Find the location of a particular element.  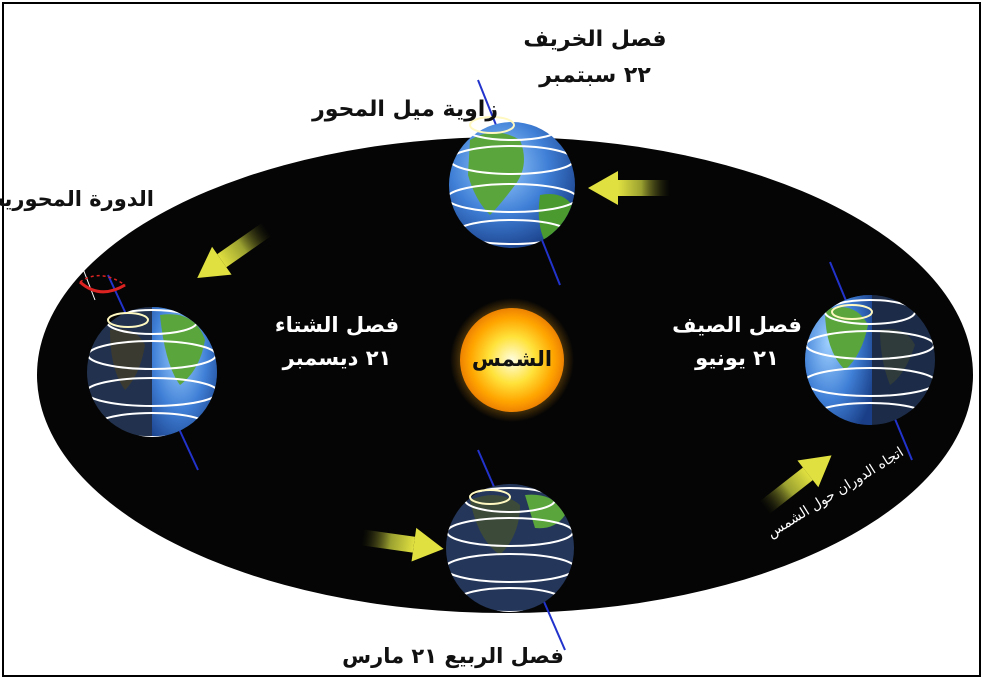

autumn-date-label: ٢٢ سبتمبر is located at coordinates (595, 75).